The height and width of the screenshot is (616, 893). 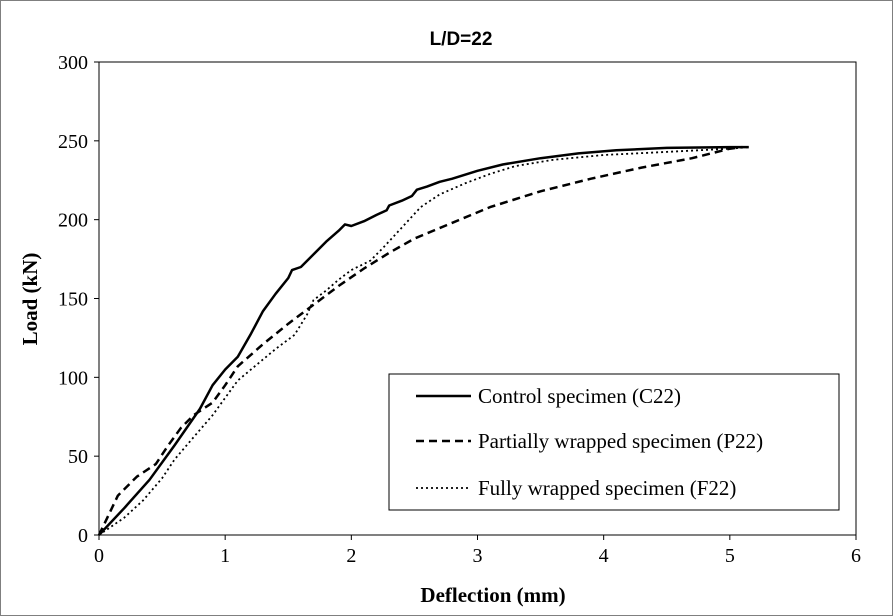 What do you see at coordinates (225, 556) in the screenshot?
I see `x-tick-label: 1` at bounding box center [225, 556].